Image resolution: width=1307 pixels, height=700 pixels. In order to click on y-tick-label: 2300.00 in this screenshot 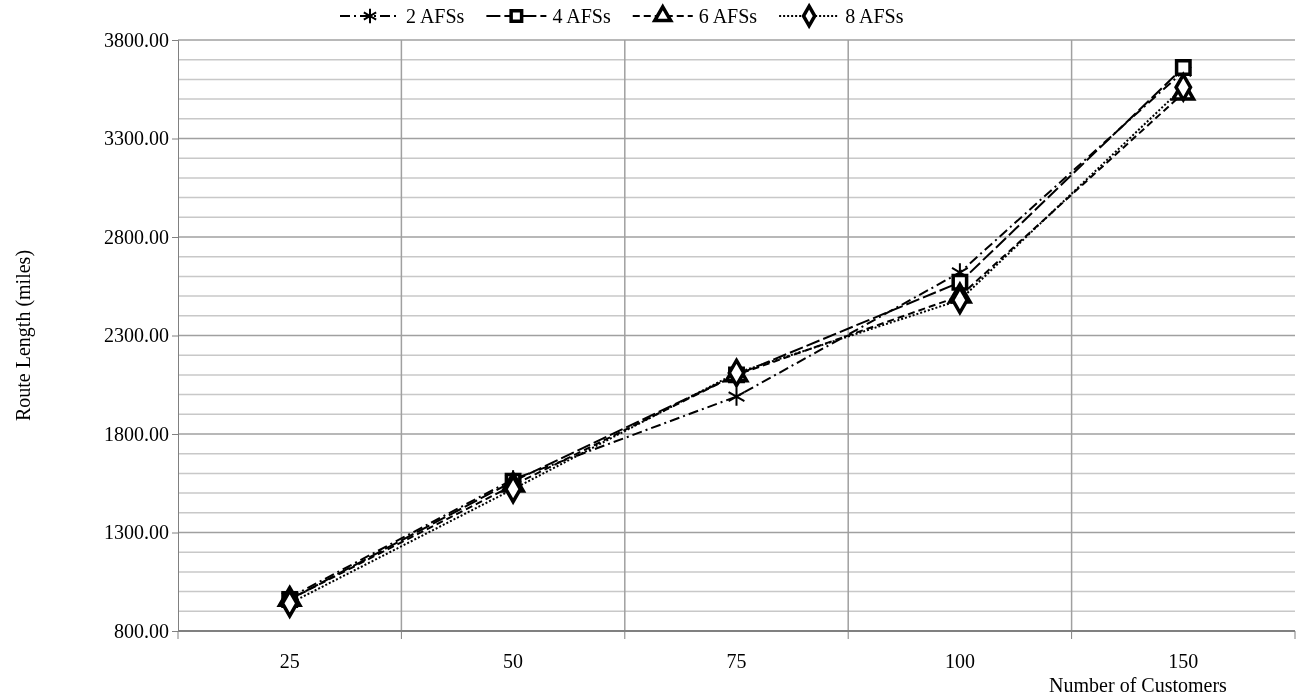, I will do `click(136, 335)`.